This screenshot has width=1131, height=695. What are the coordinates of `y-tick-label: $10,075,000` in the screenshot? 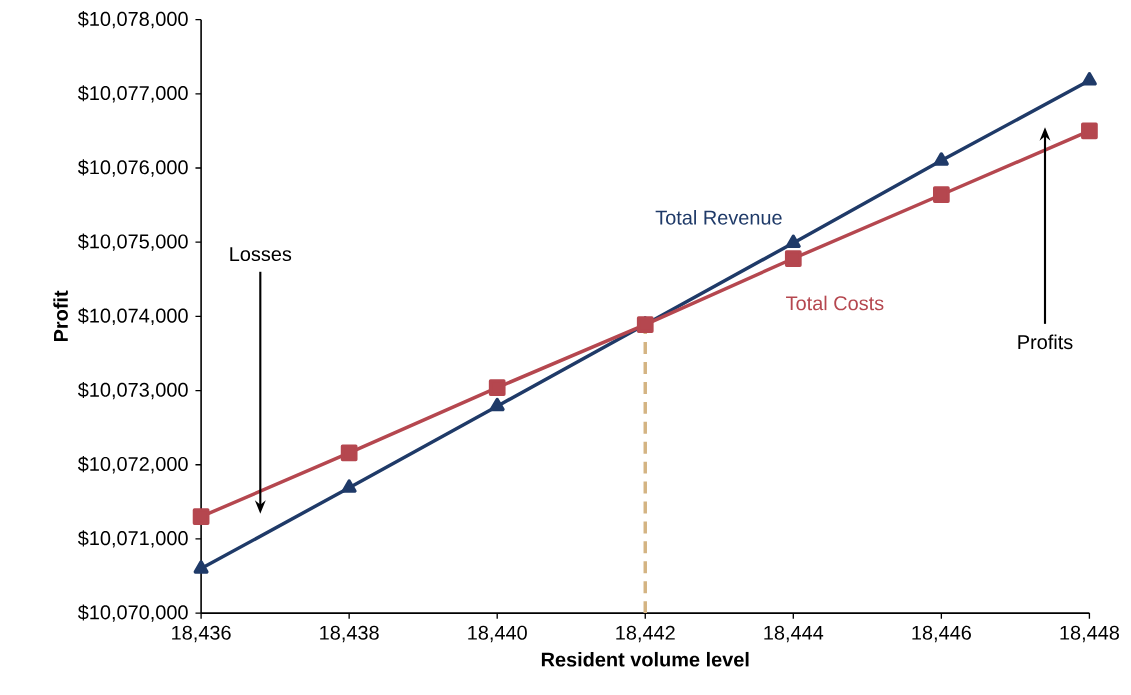 It's located at (132, 242).